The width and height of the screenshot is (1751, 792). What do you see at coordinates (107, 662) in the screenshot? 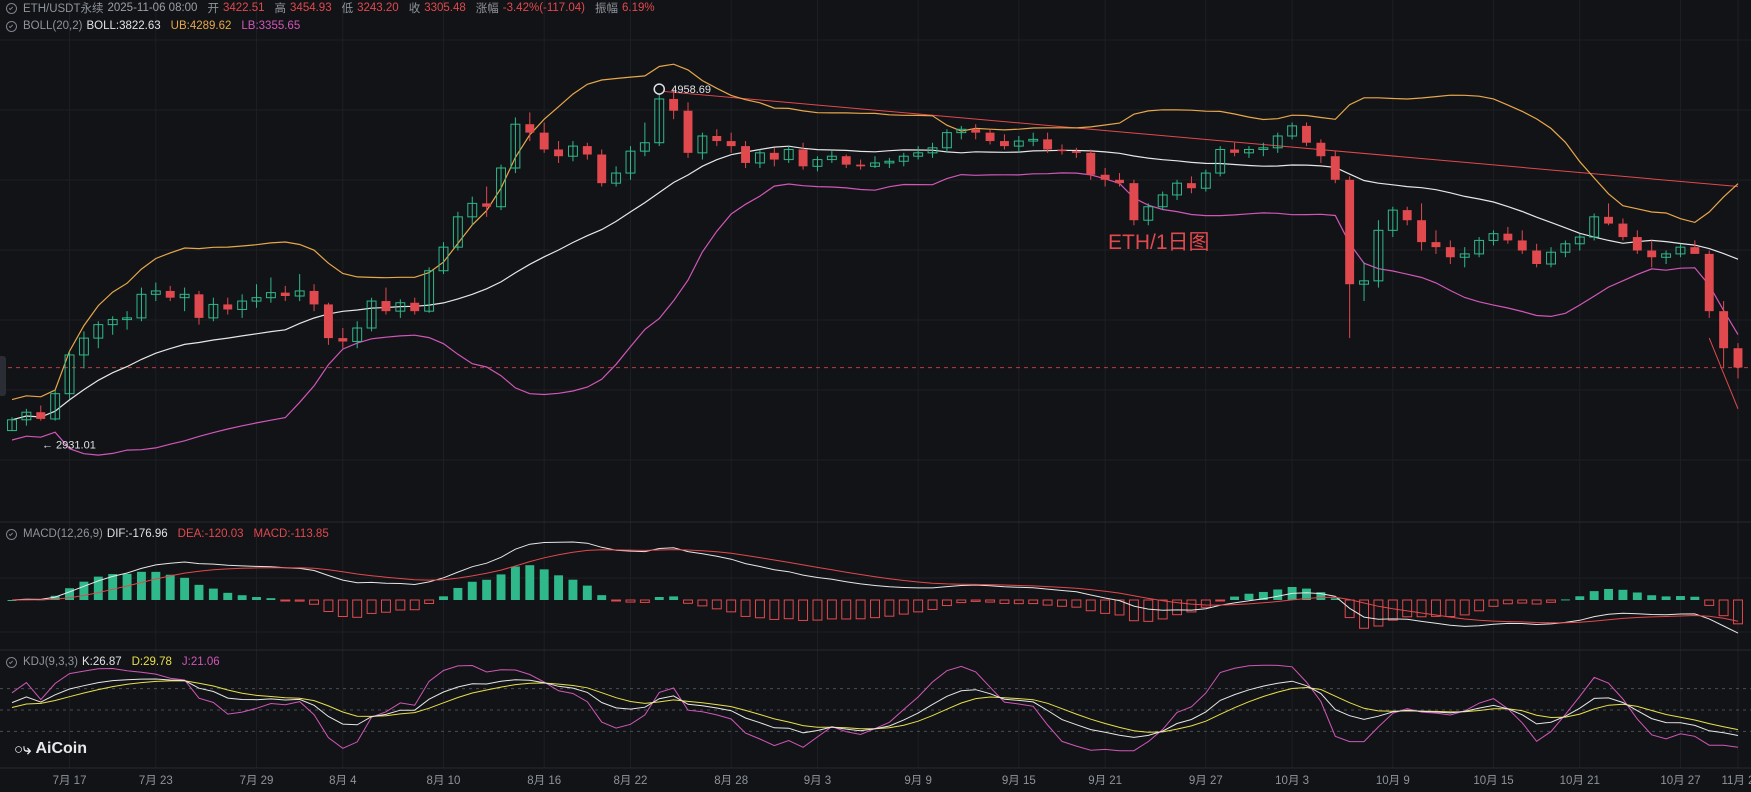
I see `kdj-k-value: 26.87` at bounding box center [107, 662].